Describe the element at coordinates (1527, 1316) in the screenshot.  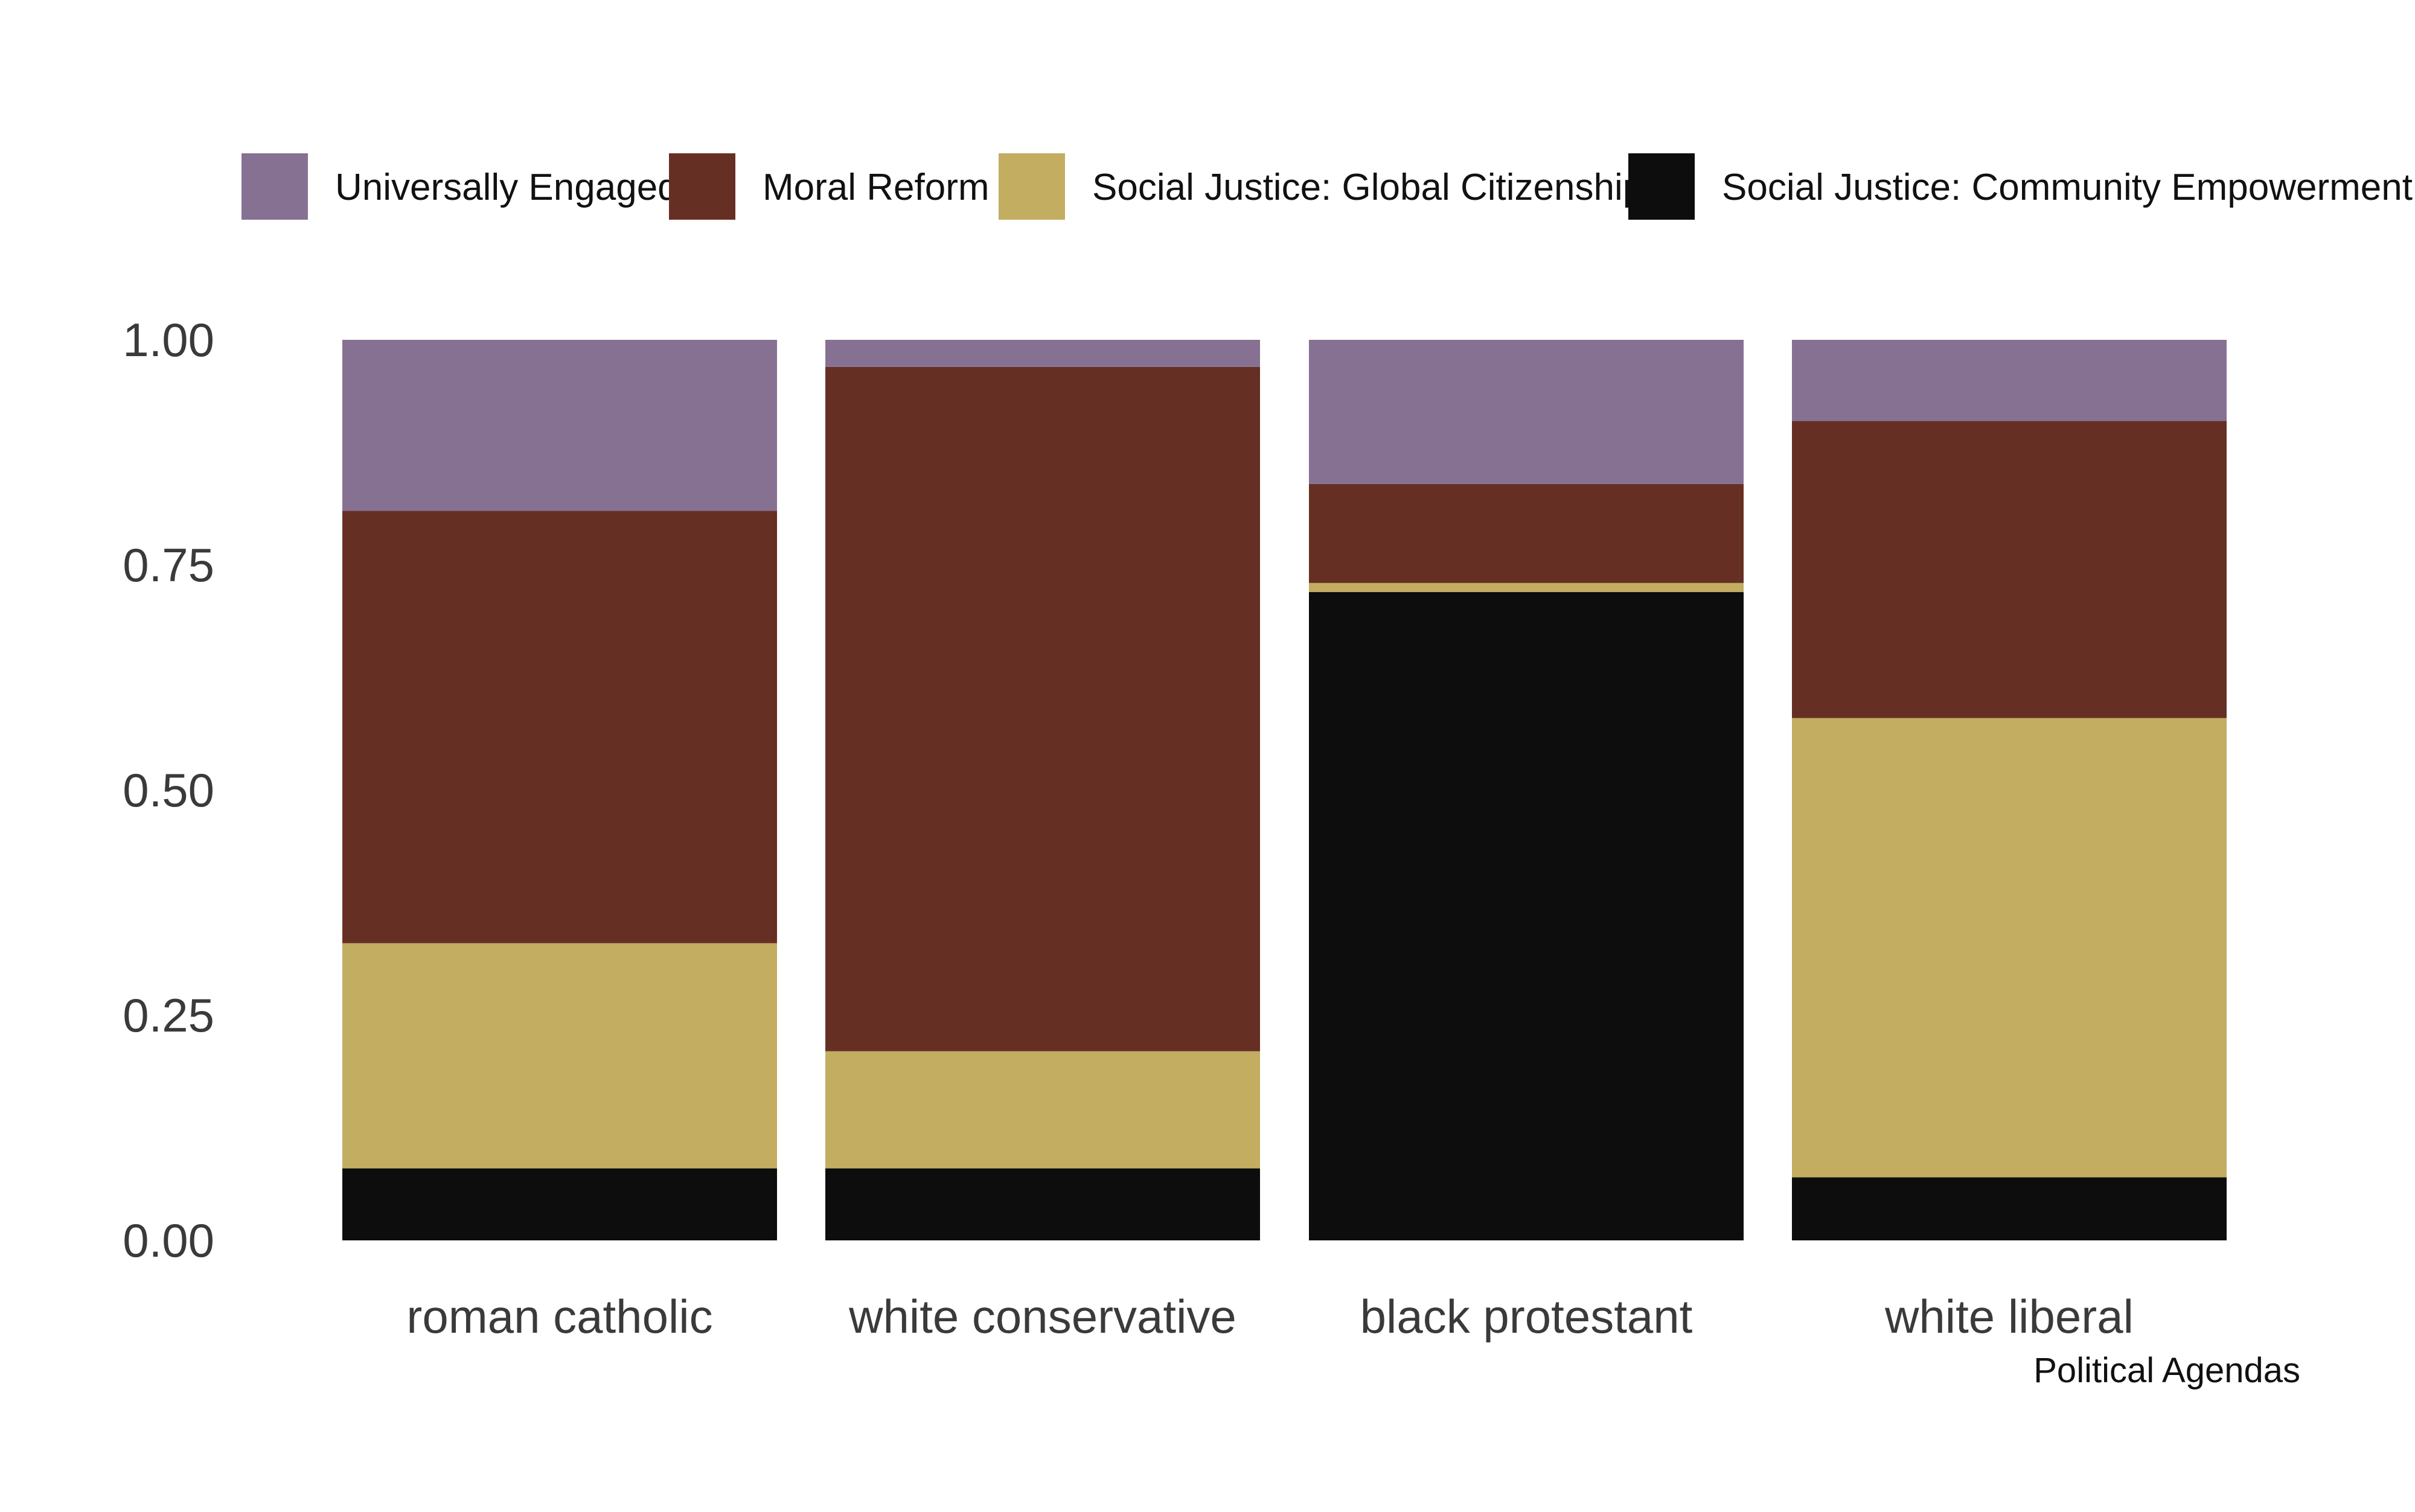
I see `x-tick-label: black protestant` at that location.